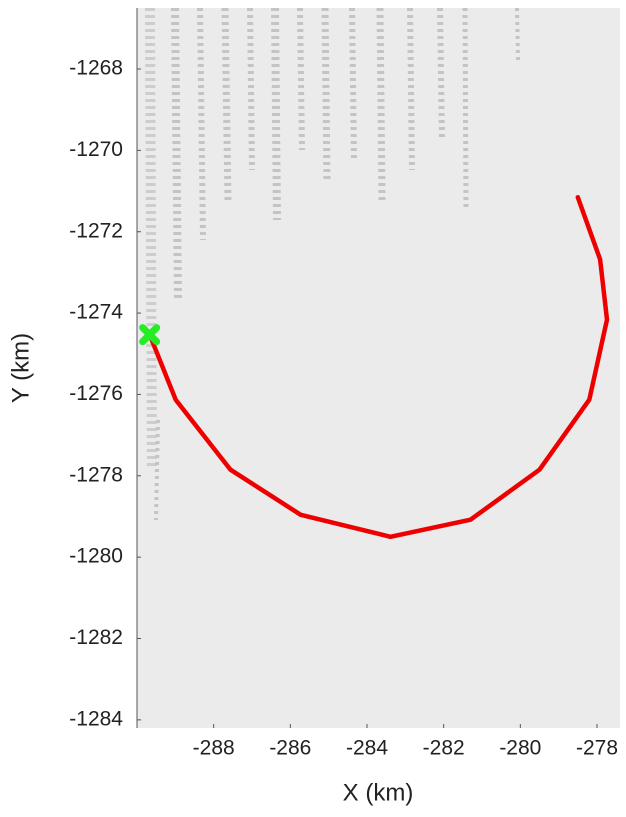  What do you see at coordinates (96, 637) in the screenshot?
I see `y-tick-label: -1282` at bounding box center [96, 637].